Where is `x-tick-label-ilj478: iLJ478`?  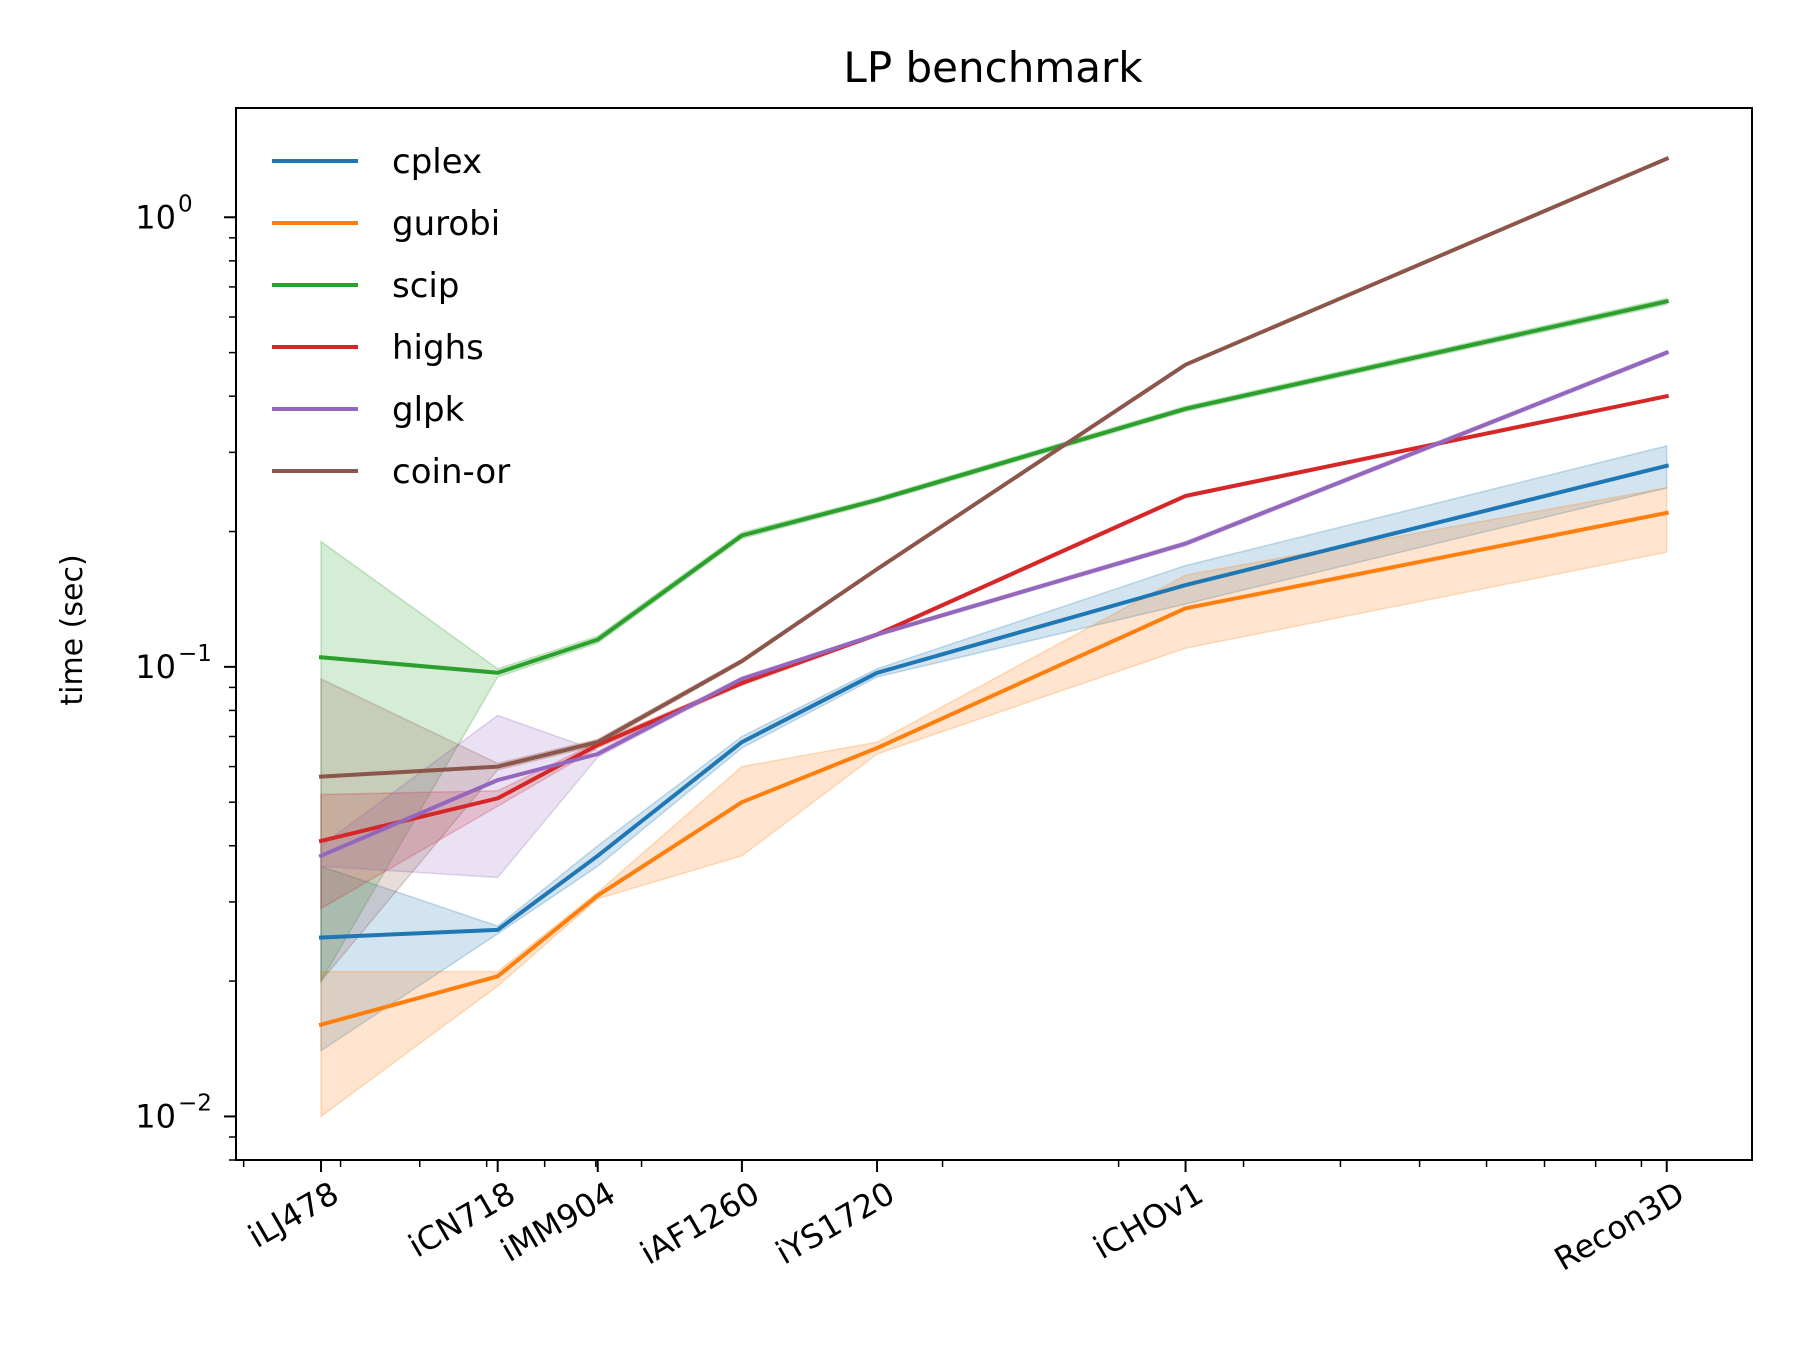
x-tick-label-ilj478: iLJ478 is located at coordinates (293, 1215).